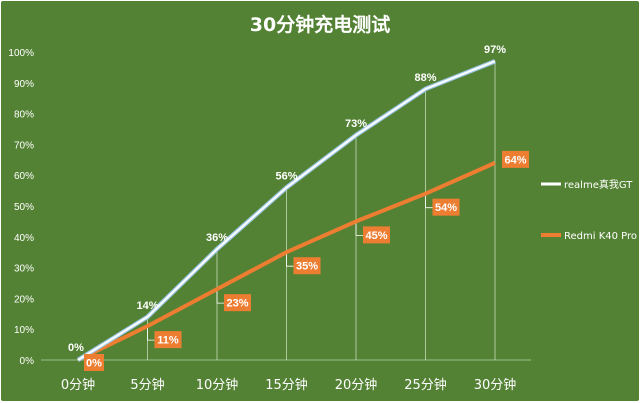 Image resolution: width=640 pixels, height=403 pixels. I want to click on y-tick-label: 90%, so click(24, 84).